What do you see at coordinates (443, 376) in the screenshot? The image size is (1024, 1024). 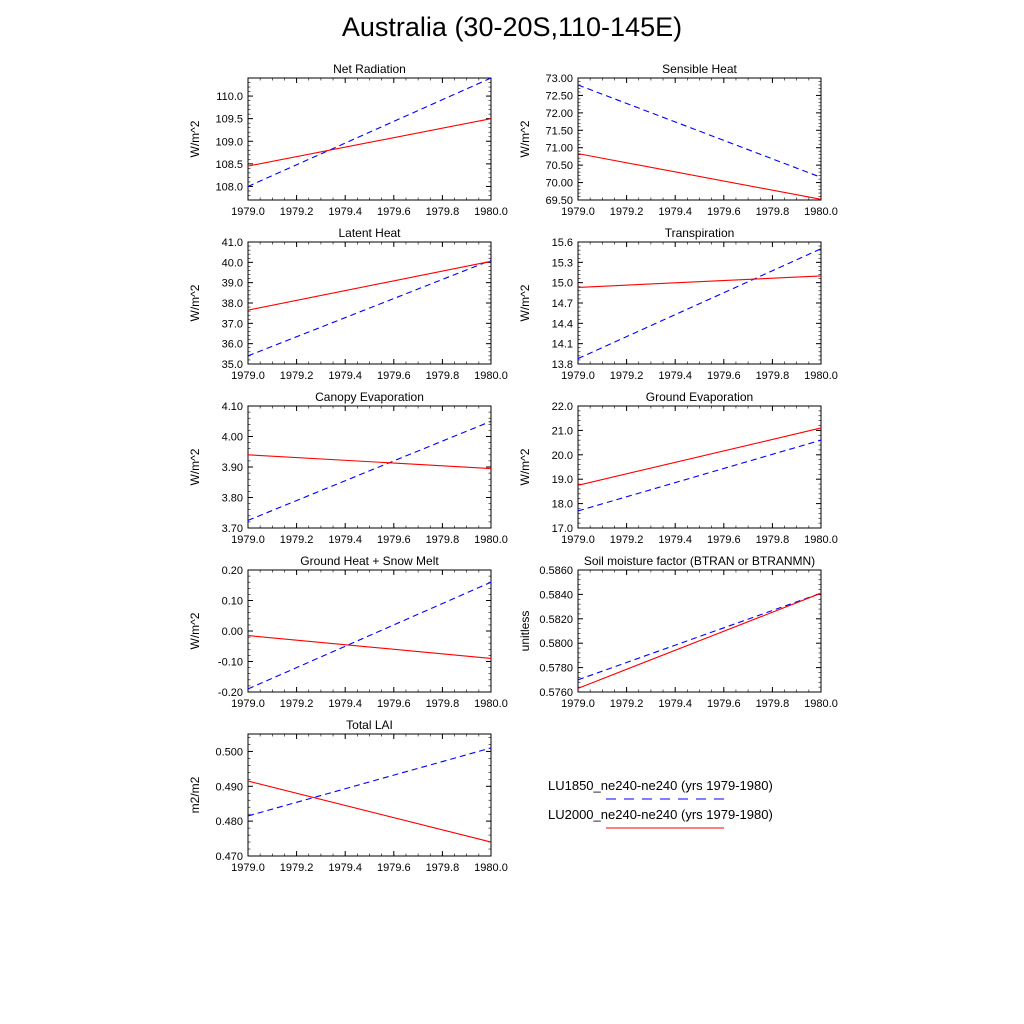 I see `panel-3-xtick-label: 1979.8` at bounding box center [443, 376].